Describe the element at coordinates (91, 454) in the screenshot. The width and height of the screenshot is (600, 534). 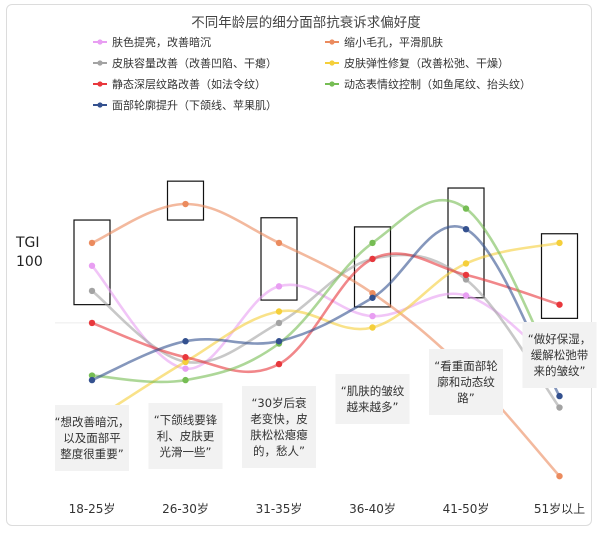
I see `annotation-0-line-2: 整度很重要”` at that location.